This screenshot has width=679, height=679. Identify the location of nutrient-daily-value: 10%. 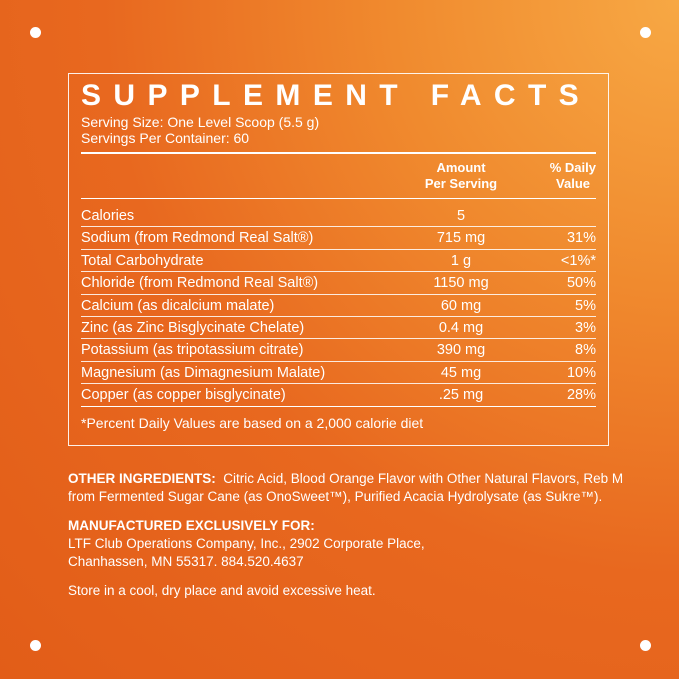
(581, 372).